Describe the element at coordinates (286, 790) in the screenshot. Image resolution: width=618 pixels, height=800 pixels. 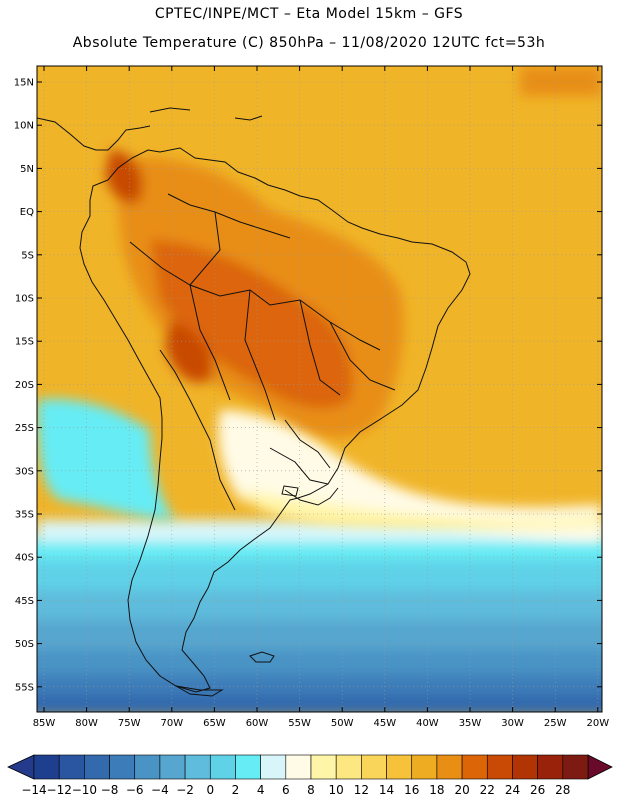
I see `colorbar-label: 6` at that location.